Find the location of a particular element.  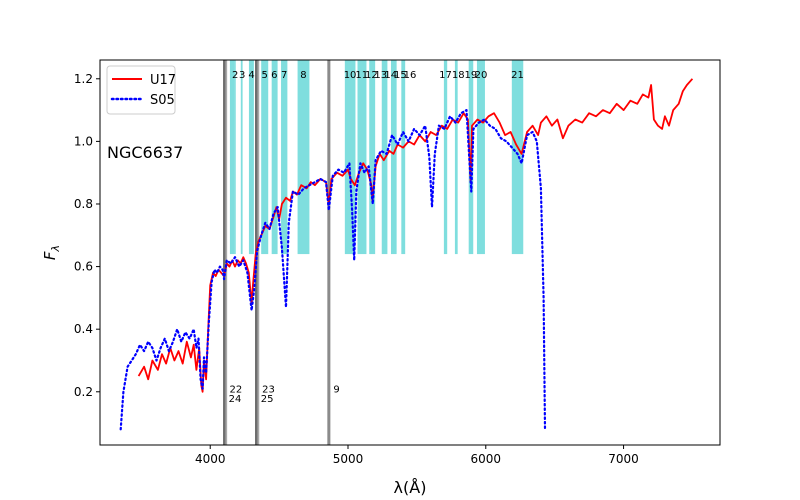

band-label-2: 2 is located at coordinates (235, 75).